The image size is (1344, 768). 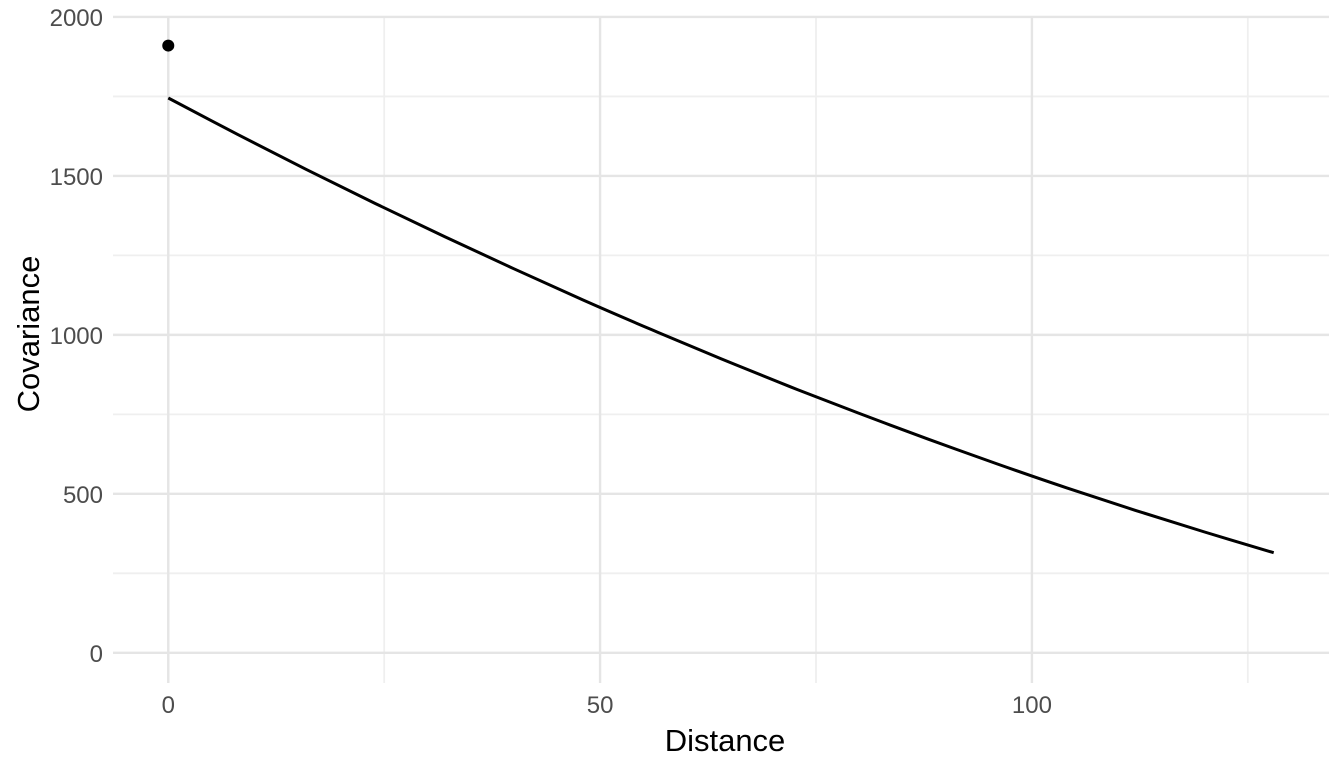 I want to click on covariance-zero-point, so click(x=168, y=45).